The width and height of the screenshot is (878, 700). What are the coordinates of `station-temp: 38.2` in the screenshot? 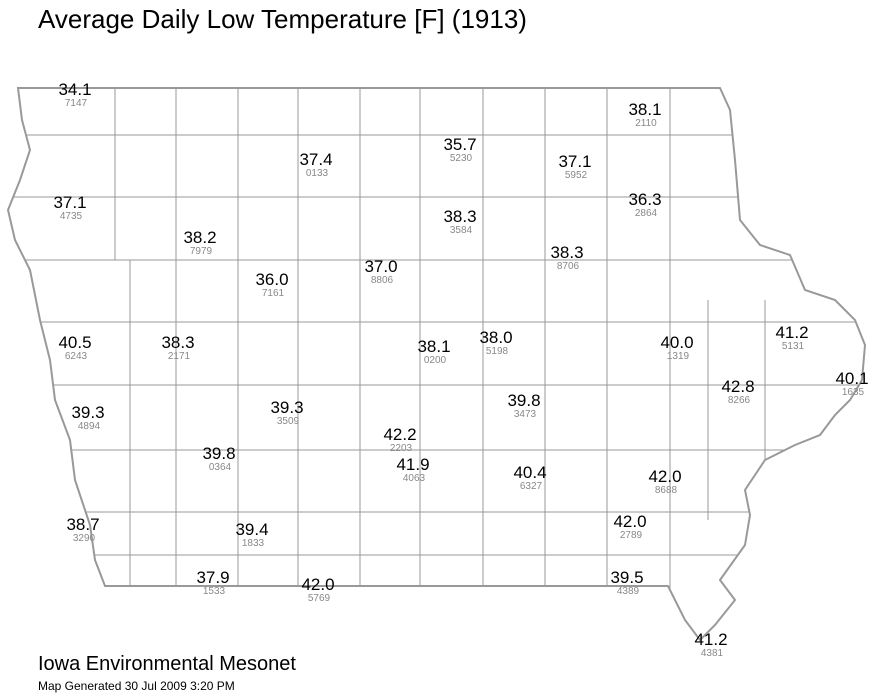 It's located at (199, 237).